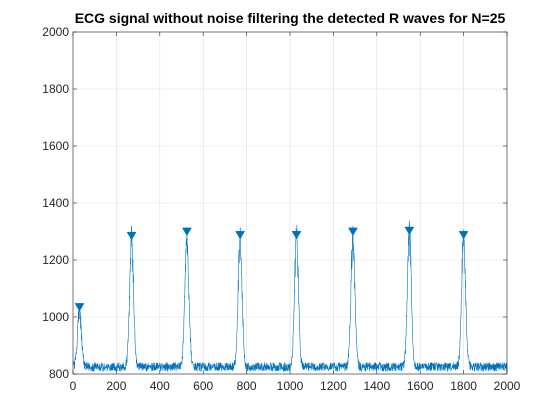 The width and height of the screenshot is (560, 420). I want to click on r-peak-markers, so click(271, 269).